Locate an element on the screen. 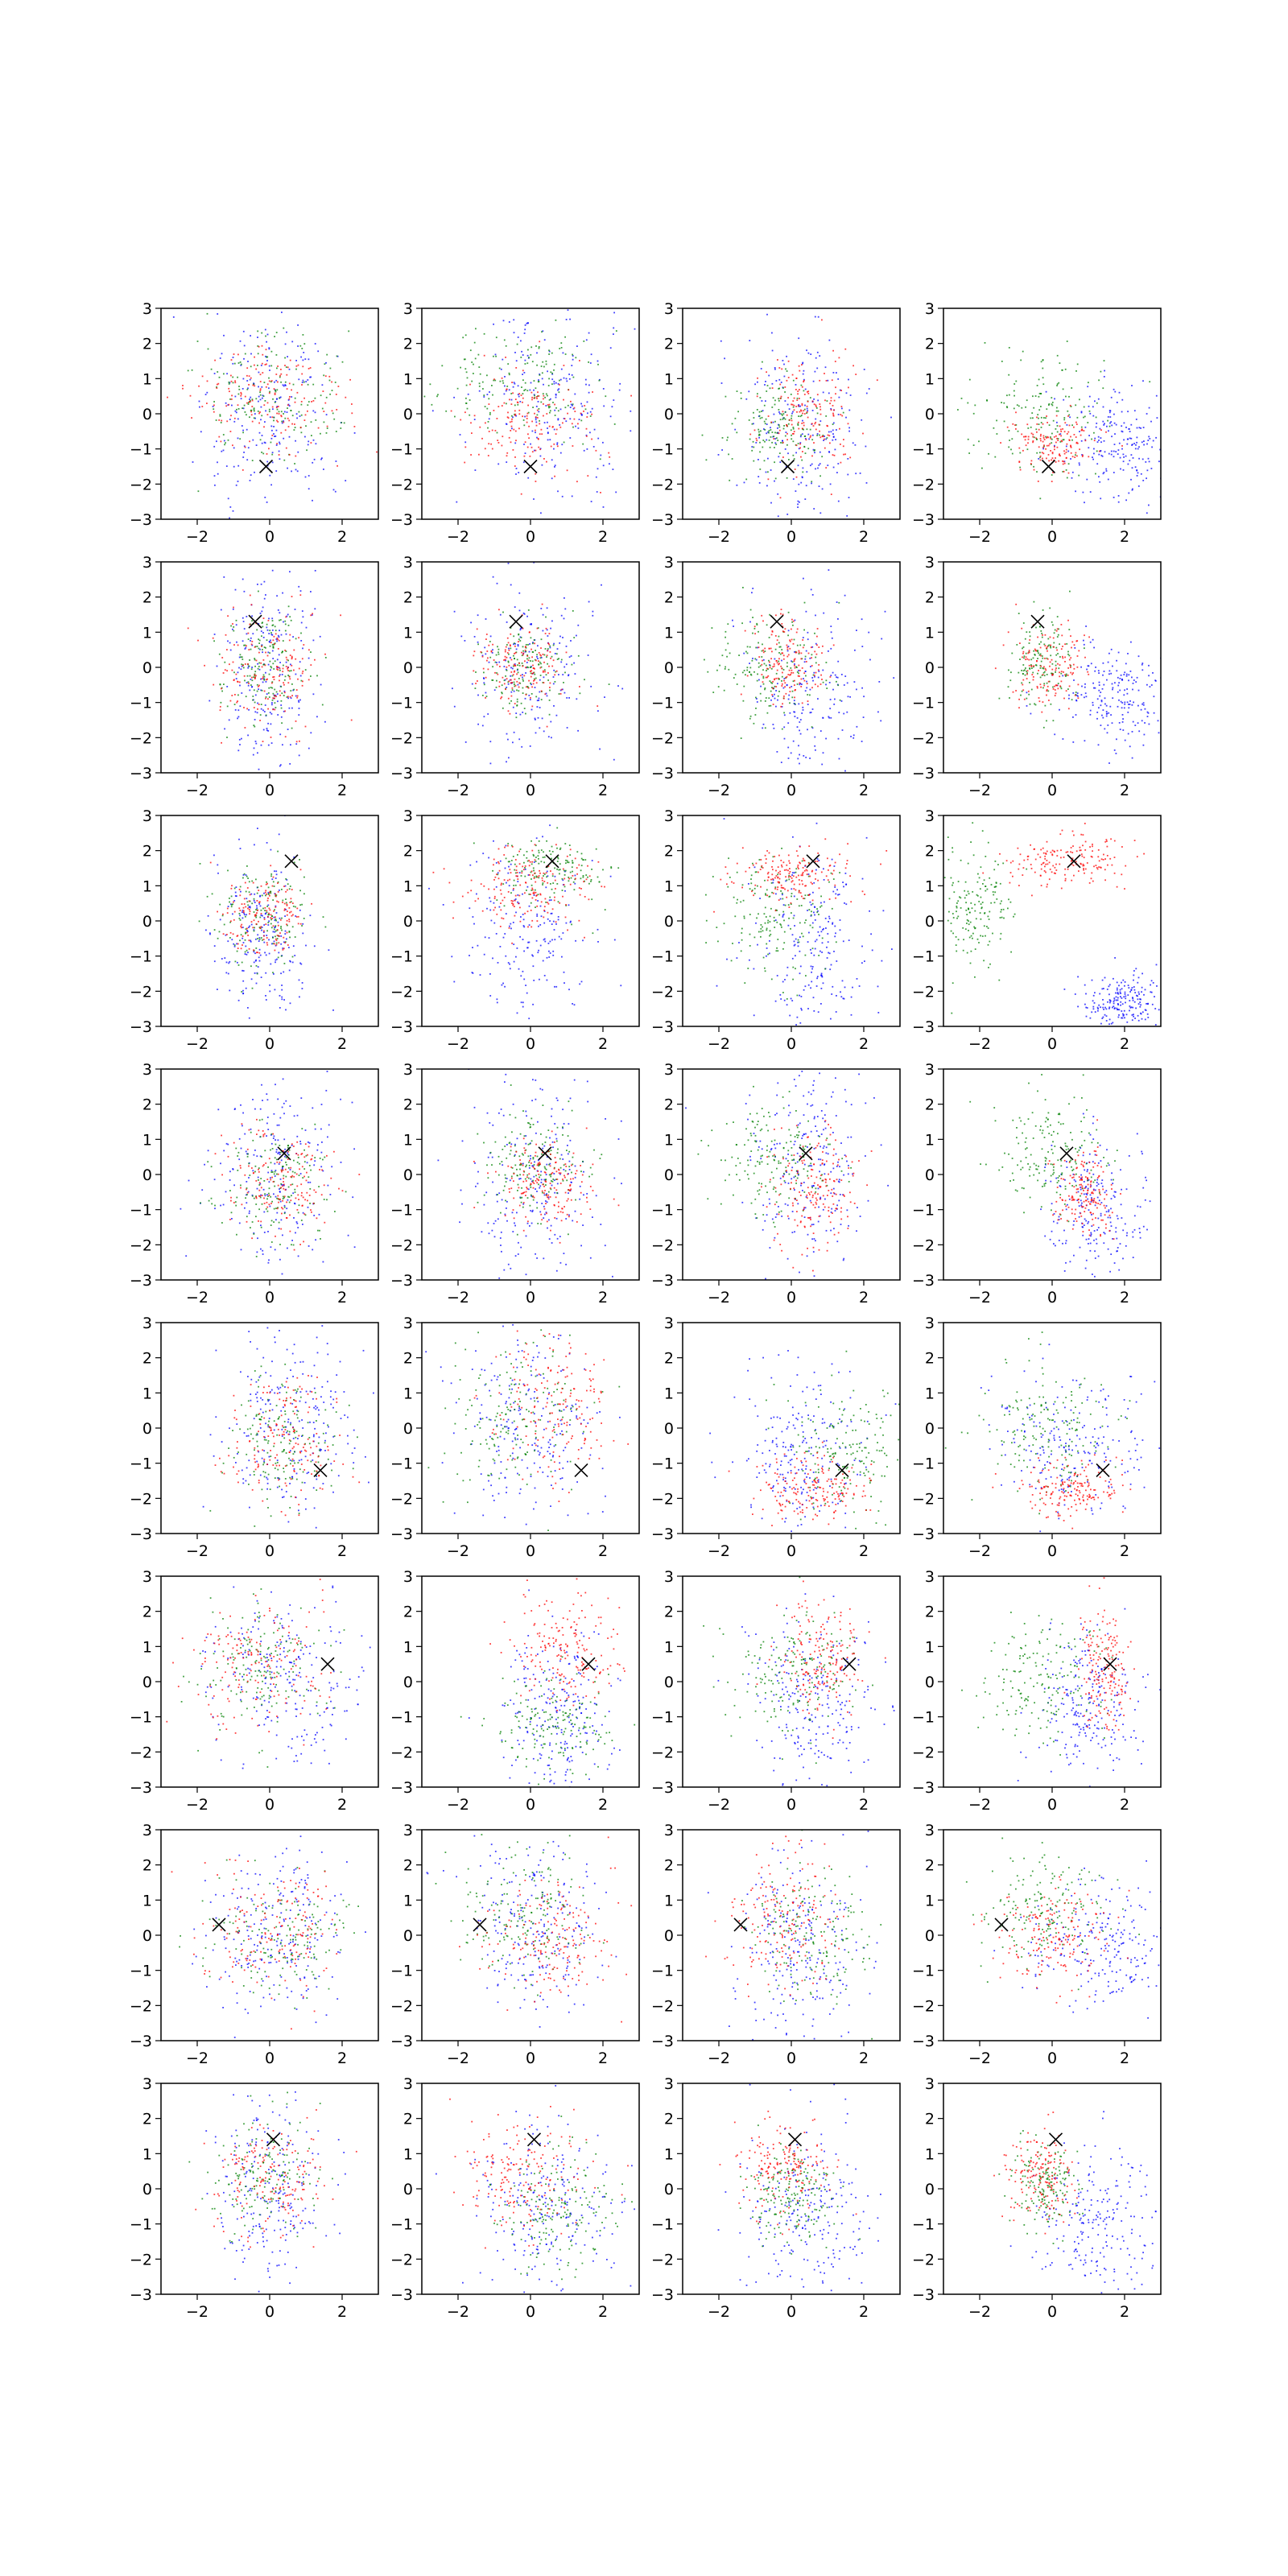 The width and height of the screenshot is (1288, 2576). axes-frame is located at coordinates (1052, 414).